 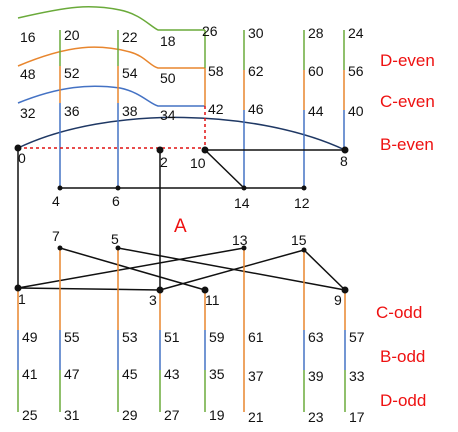 What do you see at coordinates (357, 376) in the screenshot?
I see `label-33: 33` at bounding box center [357, 376].